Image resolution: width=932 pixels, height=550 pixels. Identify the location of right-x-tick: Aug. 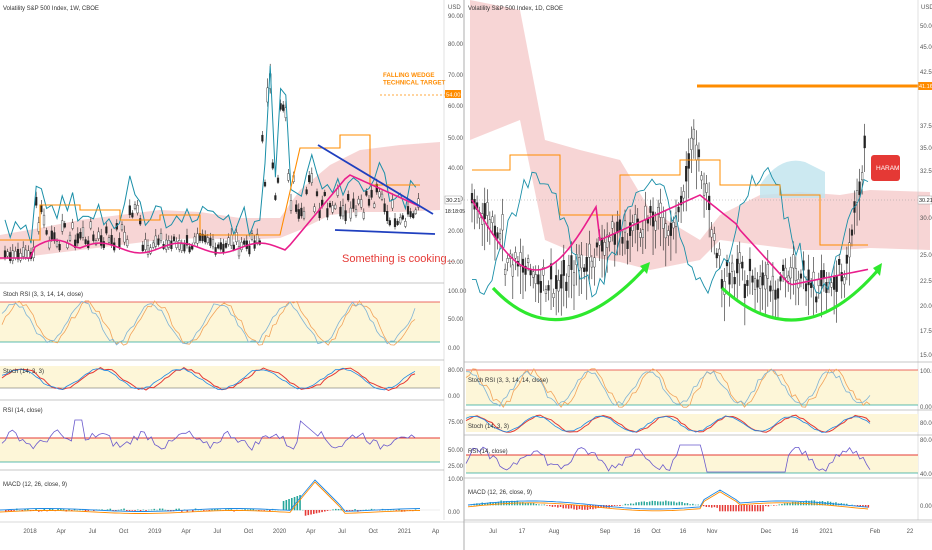
(554, 532).